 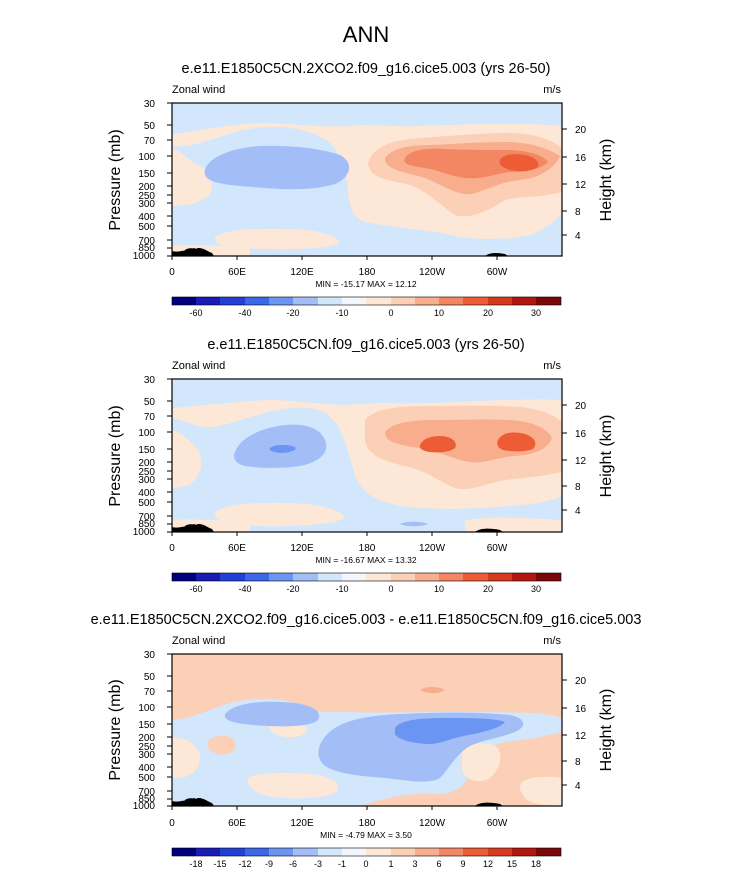 I want to click on height-tick-label: 16, so click(x=581, y=158).